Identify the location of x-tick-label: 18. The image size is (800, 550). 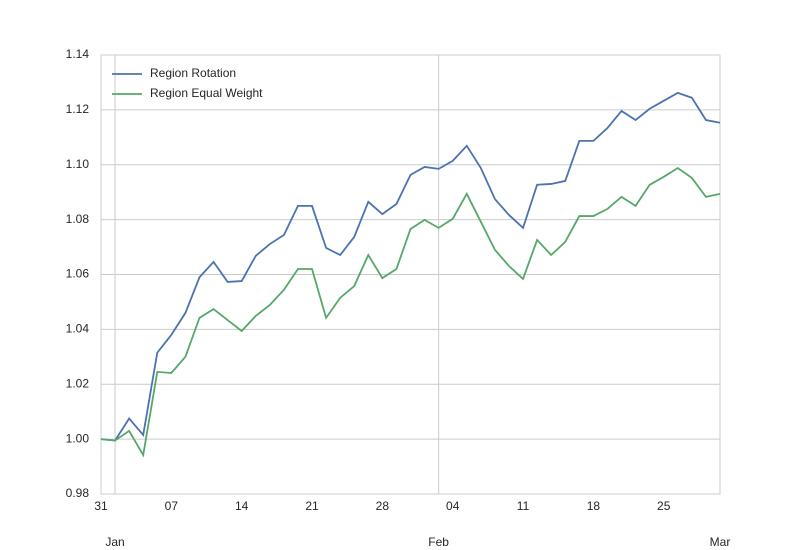
(594, 506).